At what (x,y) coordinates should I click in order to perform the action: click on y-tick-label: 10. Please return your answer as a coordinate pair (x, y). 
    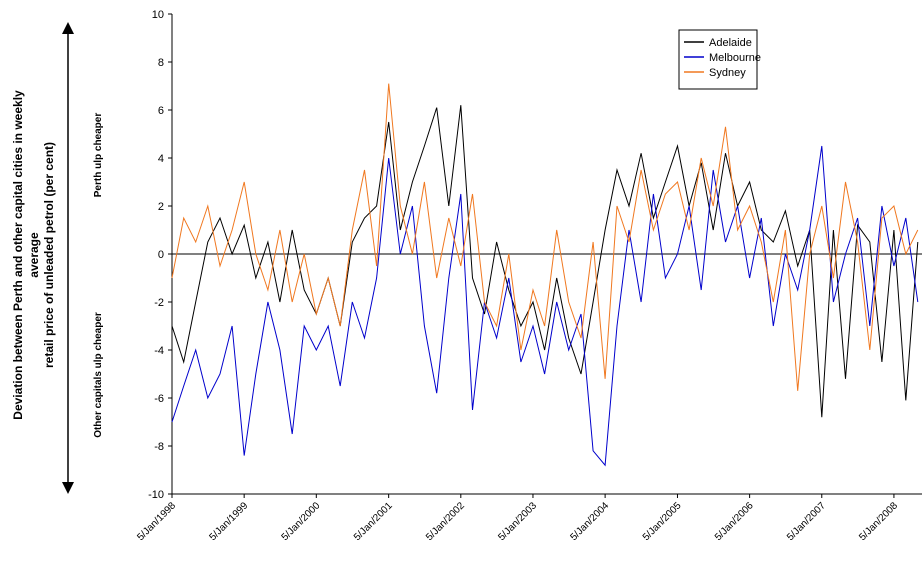
    Looking at the image, I should click on (158, 15).